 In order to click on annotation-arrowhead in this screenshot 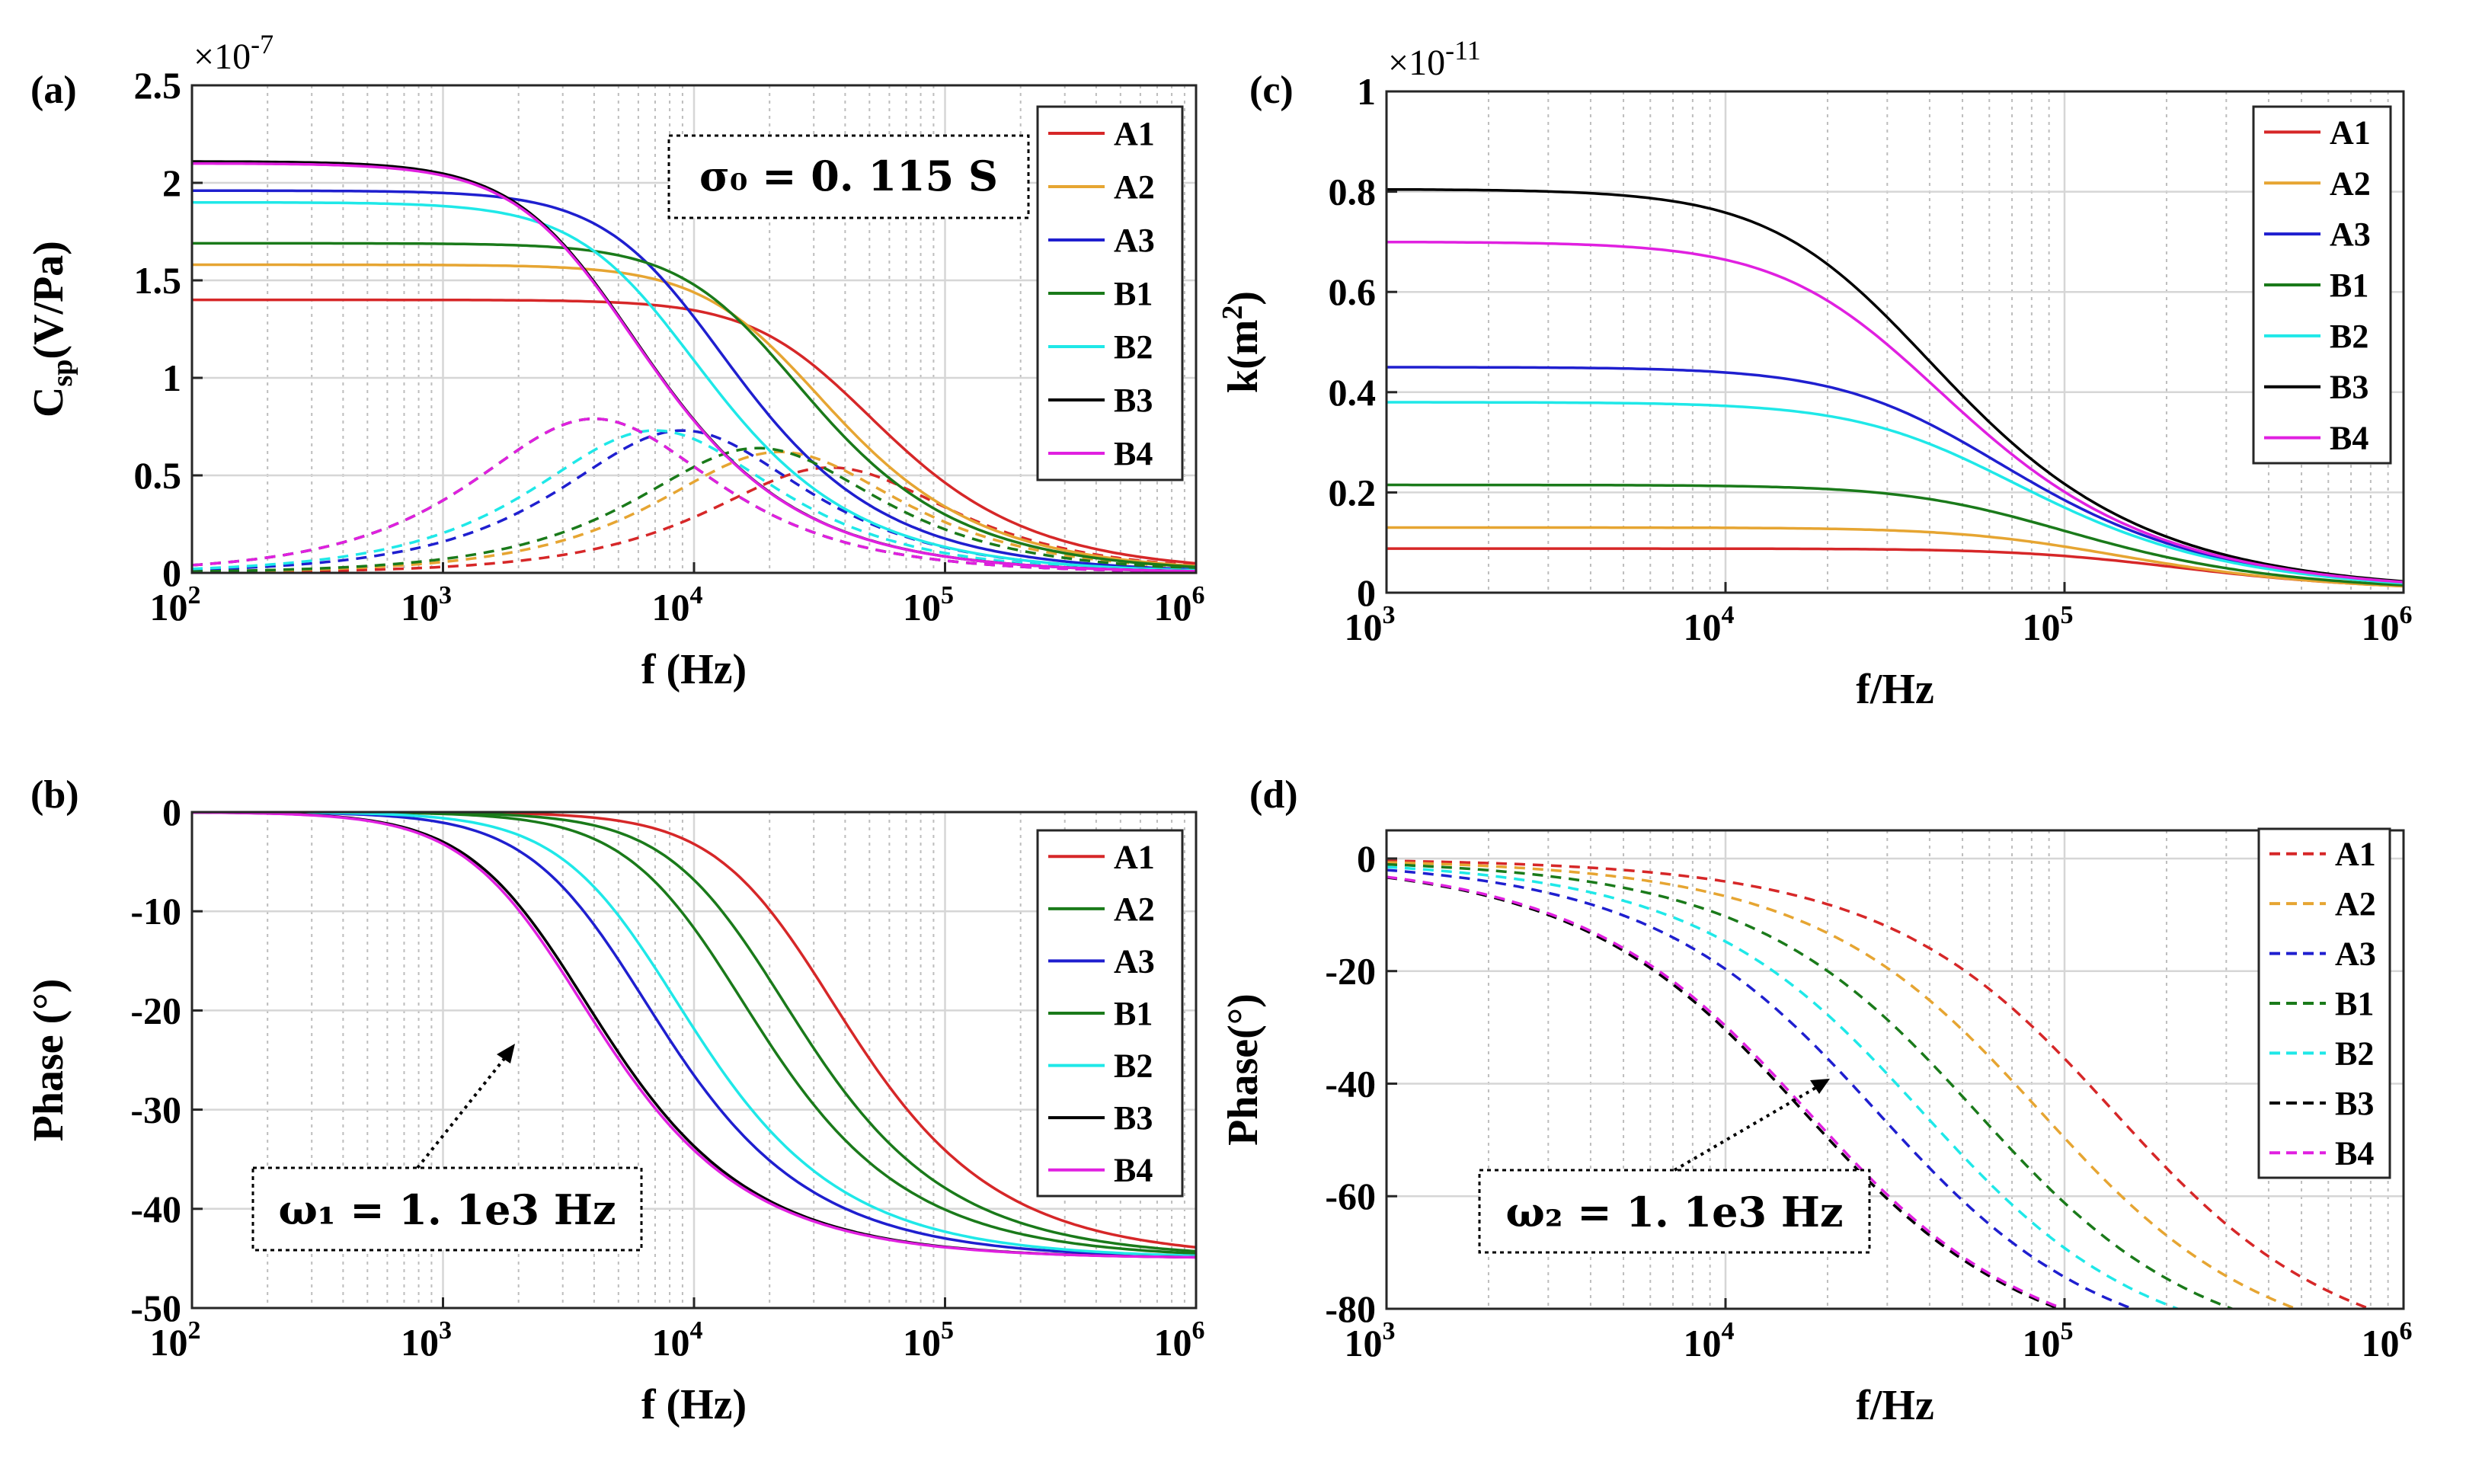, I will do `click(1820, 1086)`.